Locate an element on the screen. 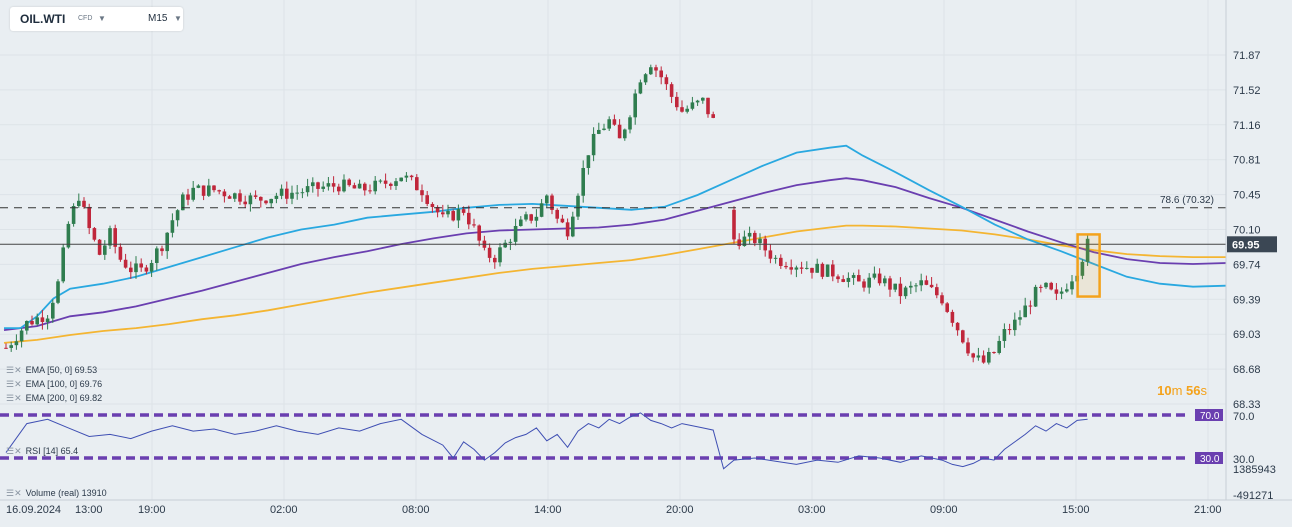 This screenshot has width=1292, height=527. ema50-label: EMA [50, 0] is located at coordinates (49, 370).